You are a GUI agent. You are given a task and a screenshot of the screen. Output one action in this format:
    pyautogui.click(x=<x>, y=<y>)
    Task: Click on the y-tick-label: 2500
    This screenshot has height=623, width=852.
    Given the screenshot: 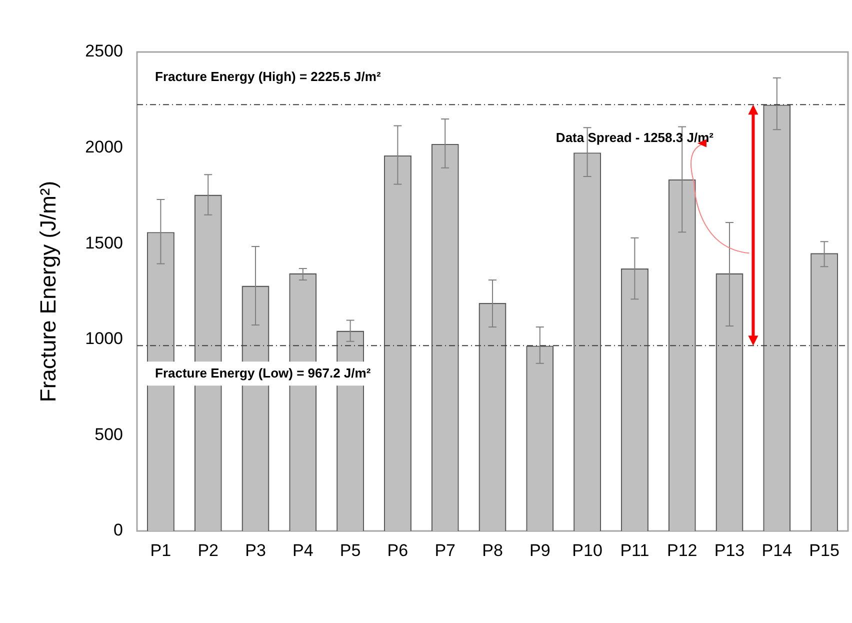 What is the action you would take?
    pyautogui.click(x=104, y=51)
    